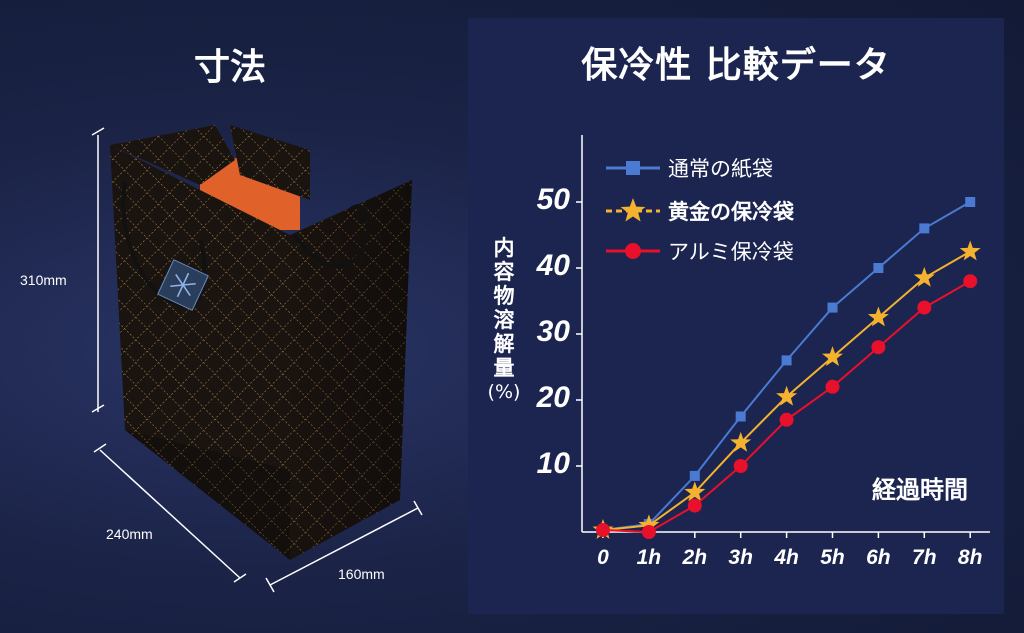  Describe the element at coordinates (553, 397) in the screenshot. I see `y-tick-label: 20` at that location.